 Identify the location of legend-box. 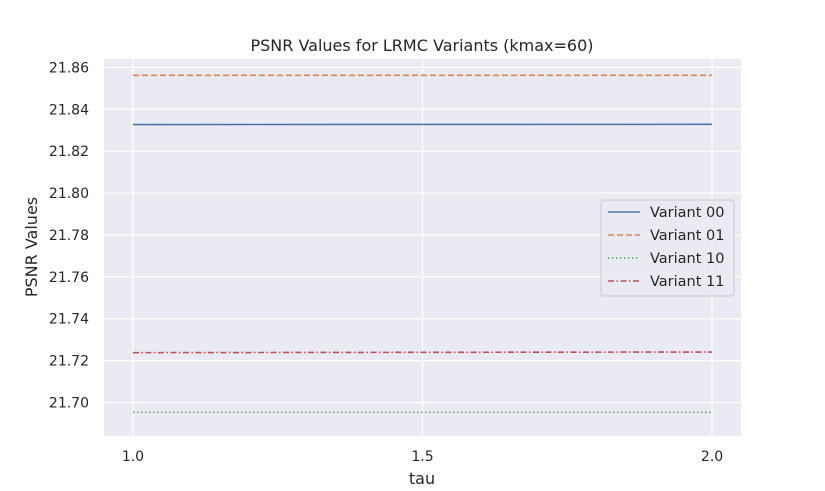
(667, 248).